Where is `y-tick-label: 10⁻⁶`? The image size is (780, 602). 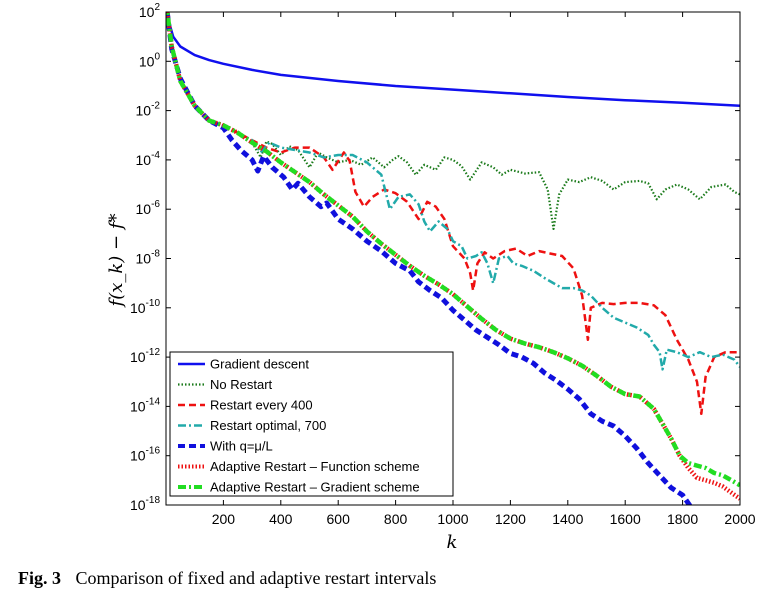
y-tick-label: 10⁻⁶ is located at coordinates (148, 208).